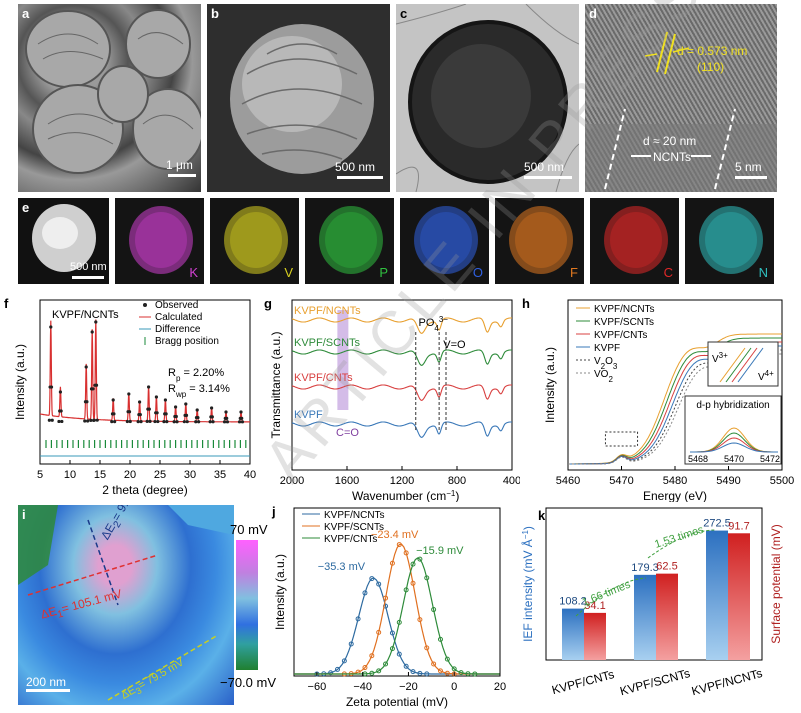  Describe the element at coordinates (743, 364) in the screenshot. I see `xanes-inset-top` at that location.